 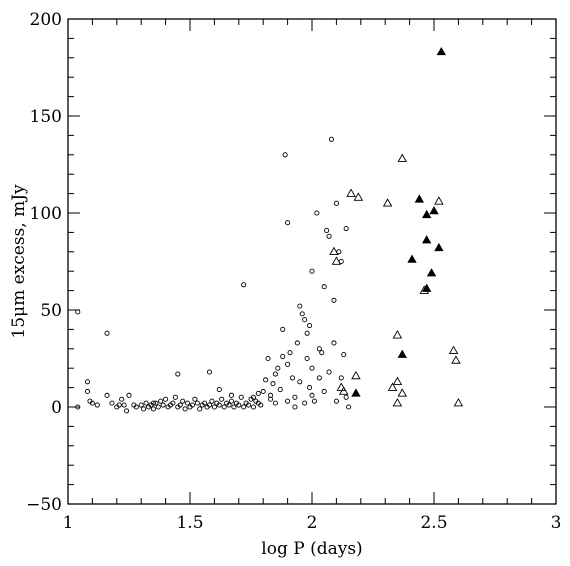 I want to click on x-tick-label: 2.5, so click(x=433, y=523).